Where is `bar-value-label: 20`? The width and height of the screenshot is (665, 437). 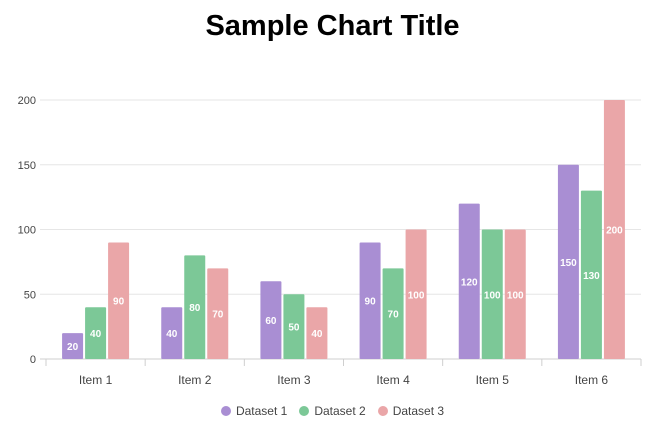
bar-value-label: 20 is located at coordinates (73, 347).